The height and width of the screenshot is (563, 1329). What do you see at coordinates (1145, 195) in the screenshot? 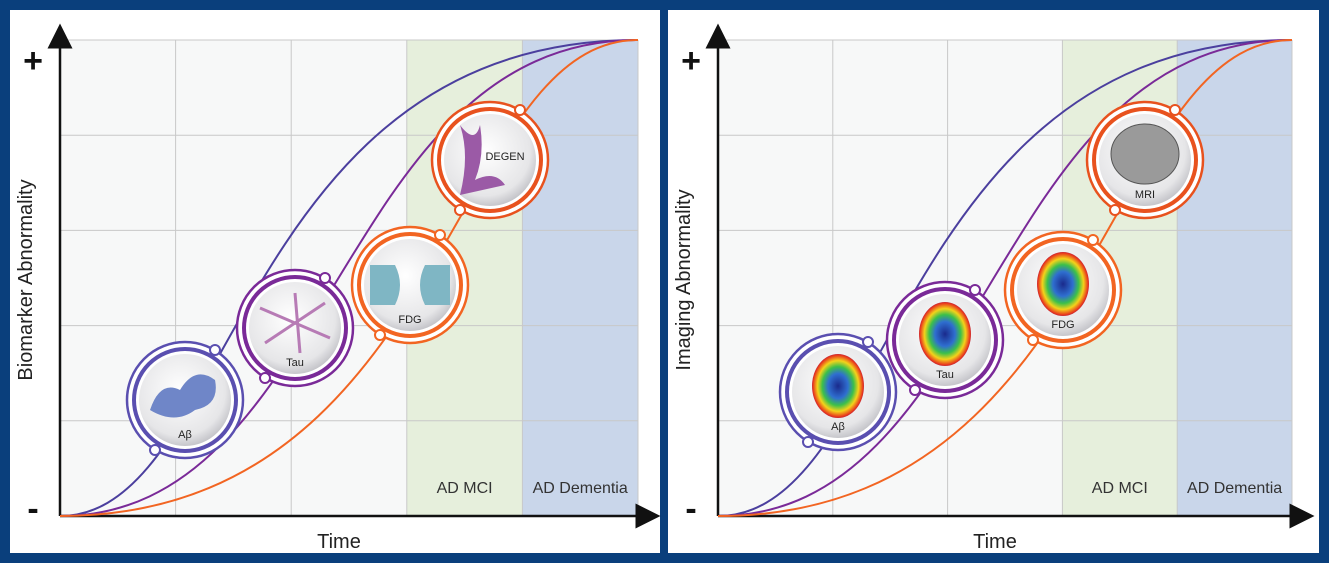
I see `node-label: MRI` at bounding box center [1145, 195].